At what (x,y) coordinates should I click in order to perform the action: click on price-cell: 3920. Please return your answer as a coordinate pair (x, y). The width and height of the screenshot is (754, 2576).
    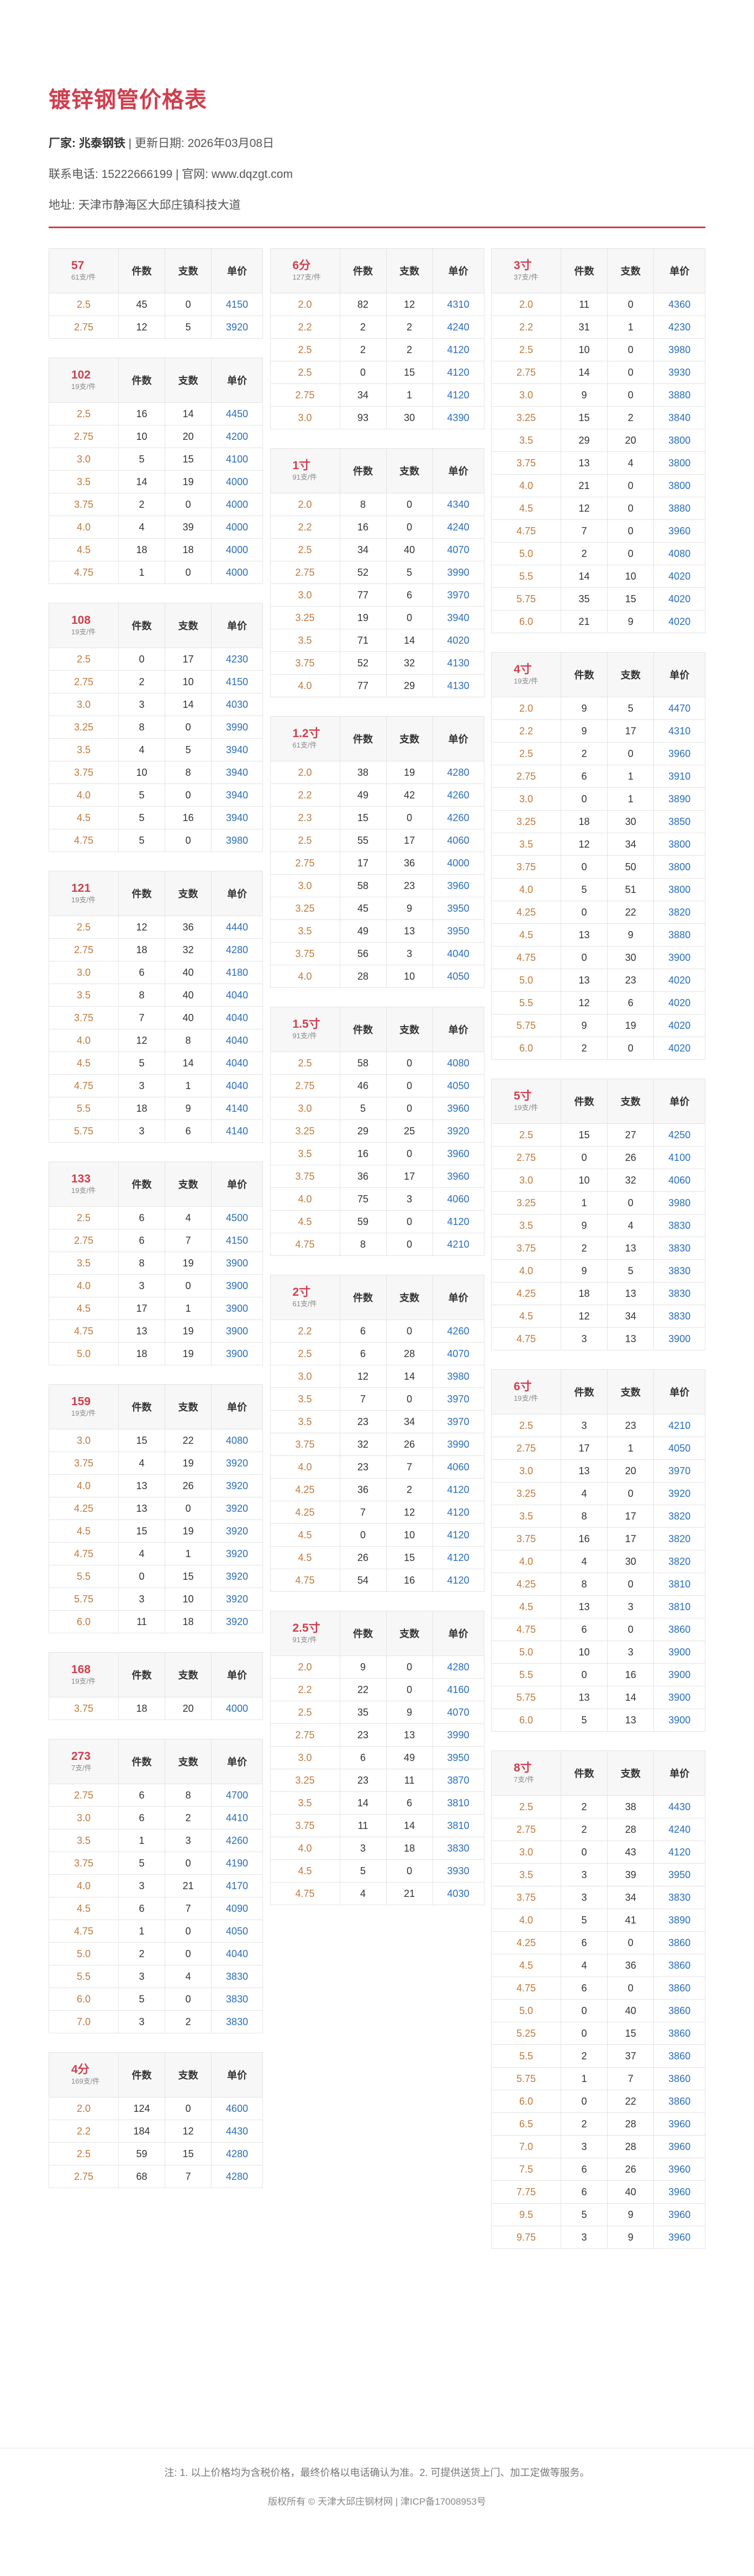
    Looking at the image, I should click on (679, 1493).